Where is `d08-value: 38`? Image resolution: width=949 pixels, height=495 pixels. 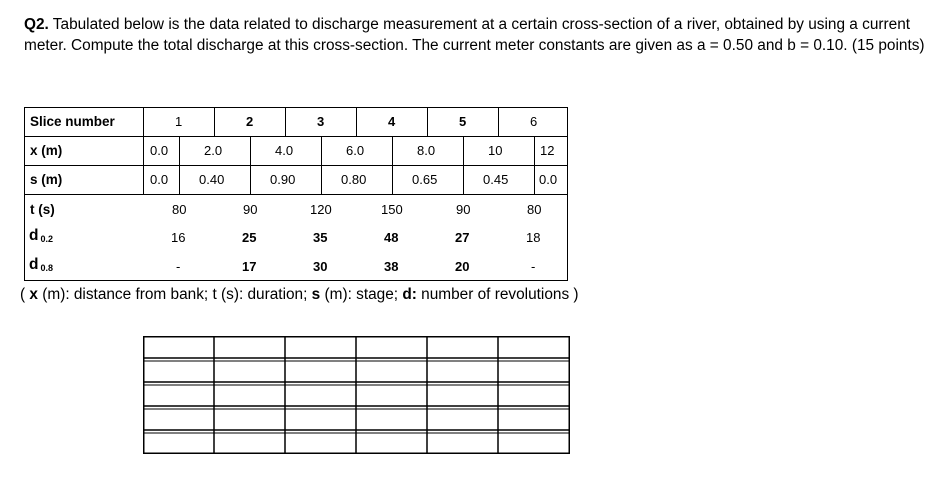
d08-value: 38 is located at coordinates (391, 266).